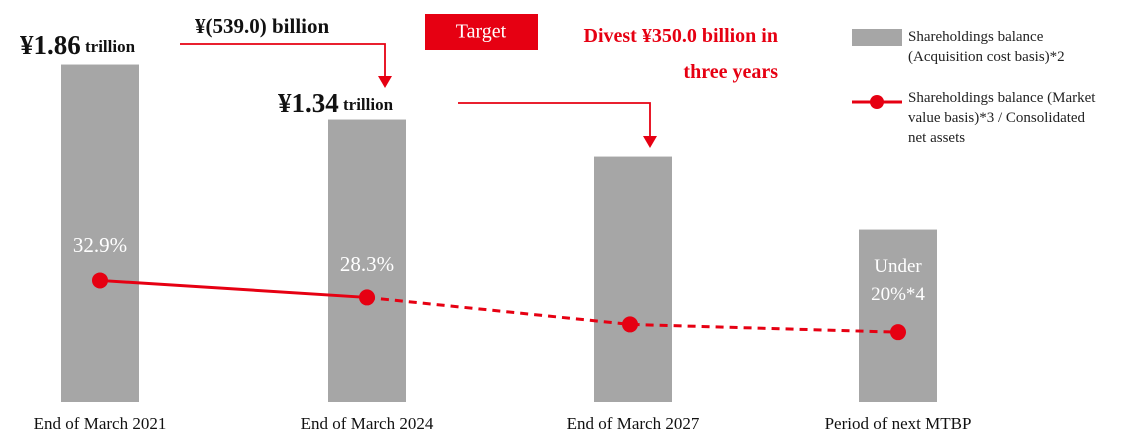 The image size is (1134, 437). Describe the element at coordinates (898, 294) in the screenshot. I see `label-line: 20%*4` at that location.